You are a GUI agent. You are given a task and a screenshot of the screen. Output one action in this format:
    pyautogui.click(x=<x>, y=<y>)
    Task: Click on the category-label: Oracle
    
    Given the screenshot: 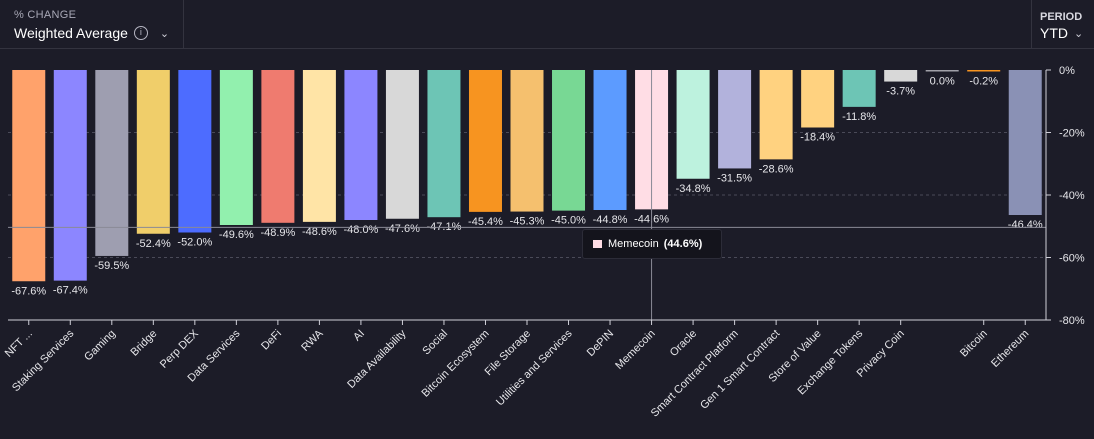 What is the action you would take?
    pyautogui.click(x=683, y=343)
    